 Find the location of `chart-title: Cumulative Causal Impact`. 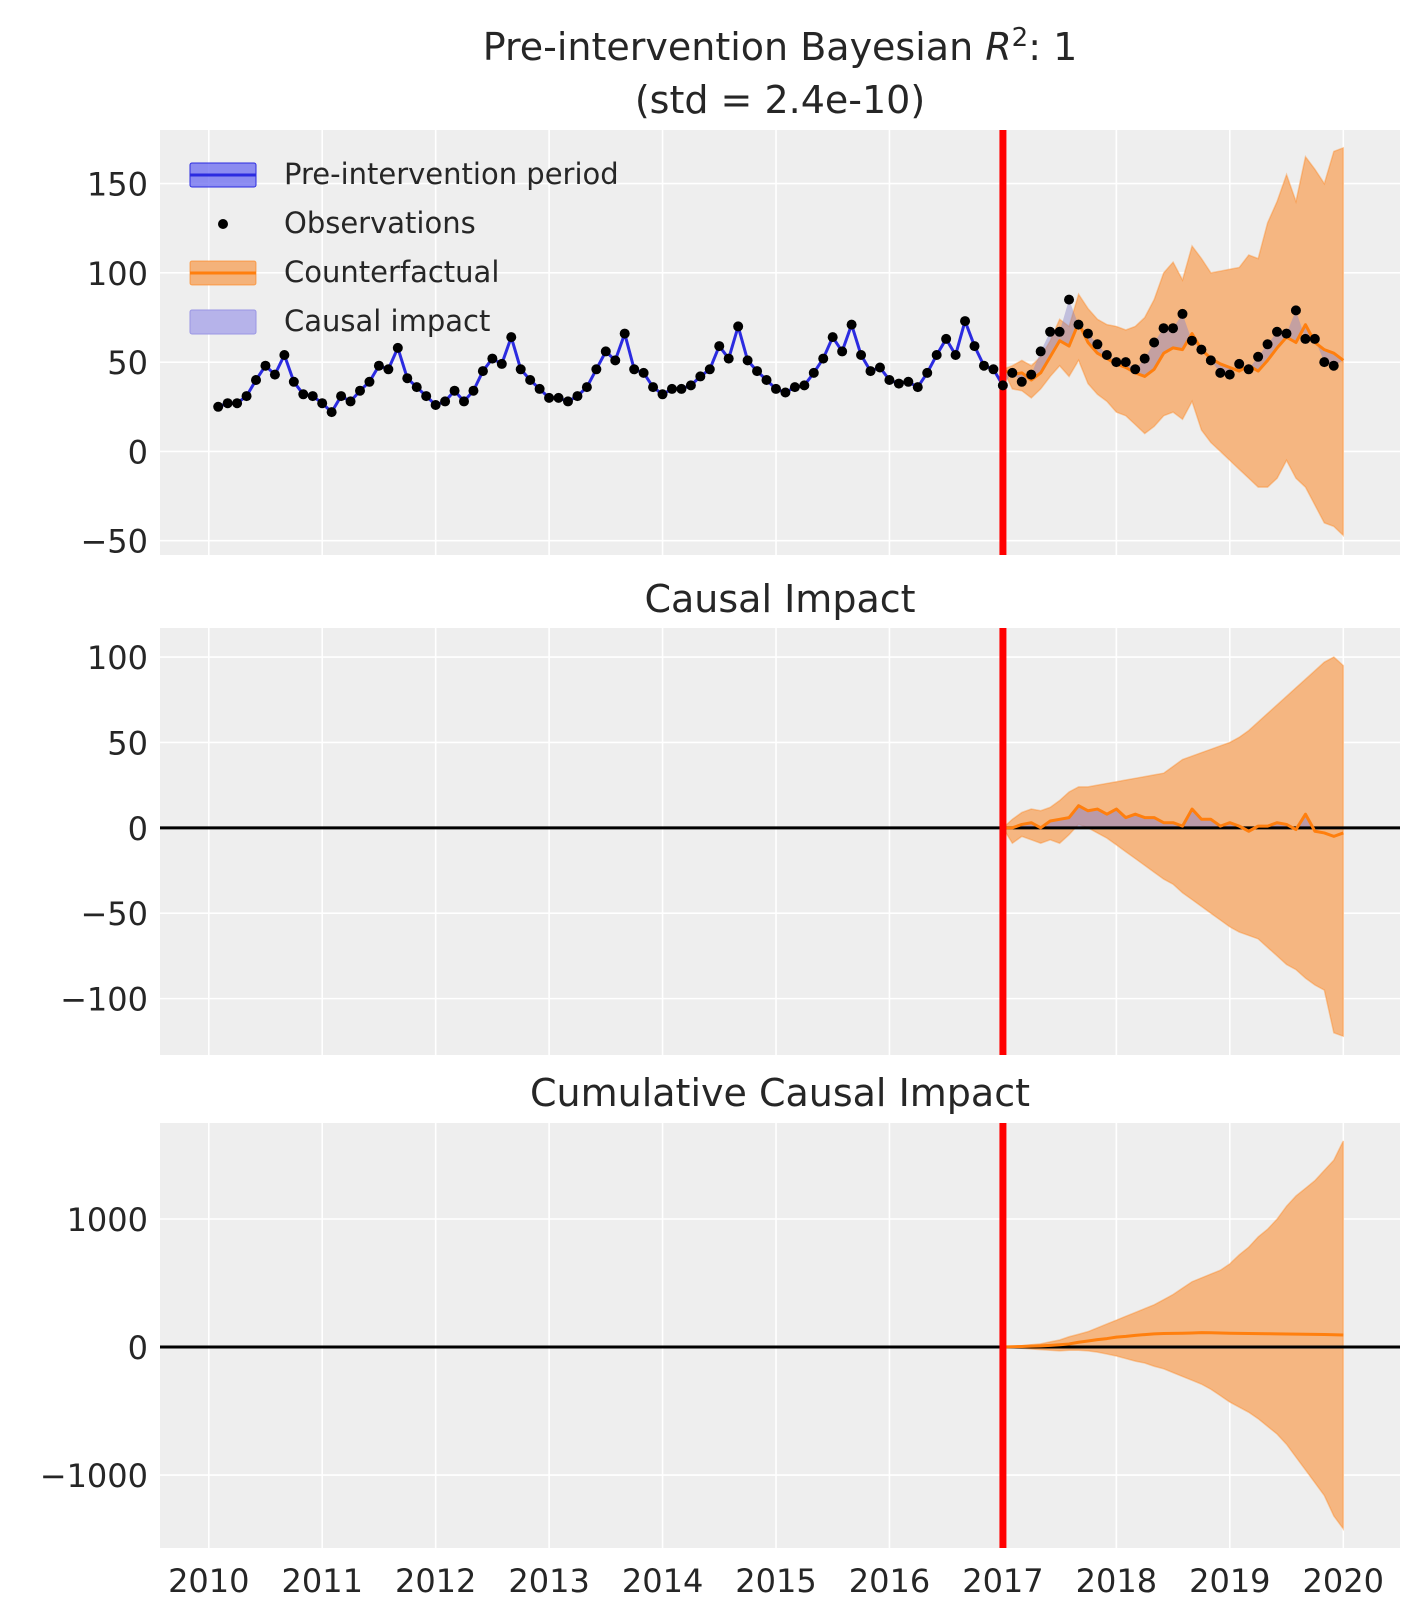

chart-title: Cumulative Causal Impact is located at coordinates (780, 1093).